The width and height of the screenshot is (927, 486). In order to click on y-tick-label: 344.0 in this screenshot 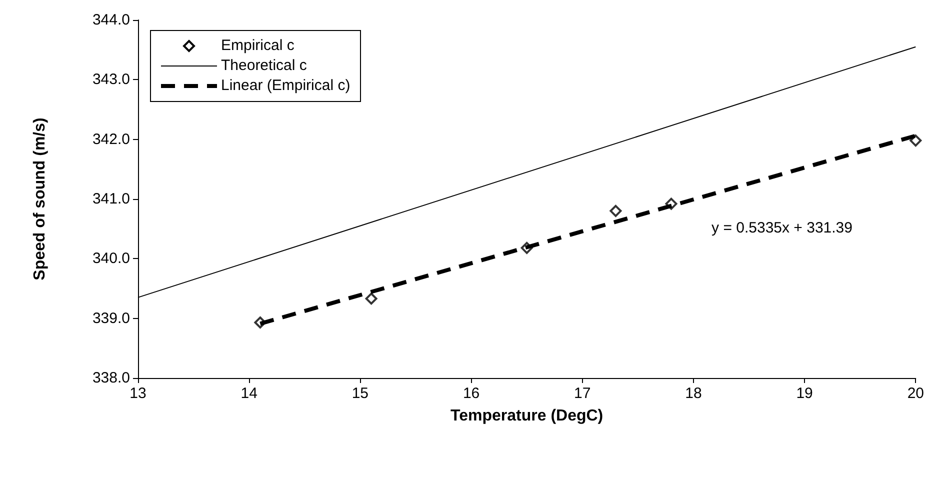, I will do `click(111, 20)`.